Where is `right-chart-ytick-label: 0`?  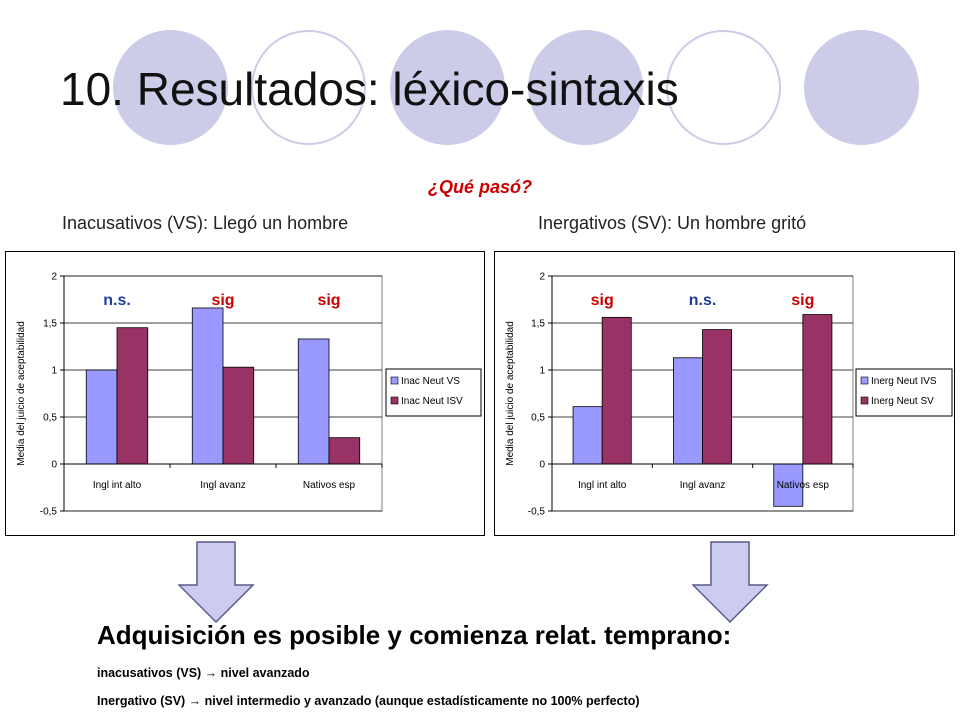
right-chart-ytick-label: 0 is located at coordinates (542, 465).